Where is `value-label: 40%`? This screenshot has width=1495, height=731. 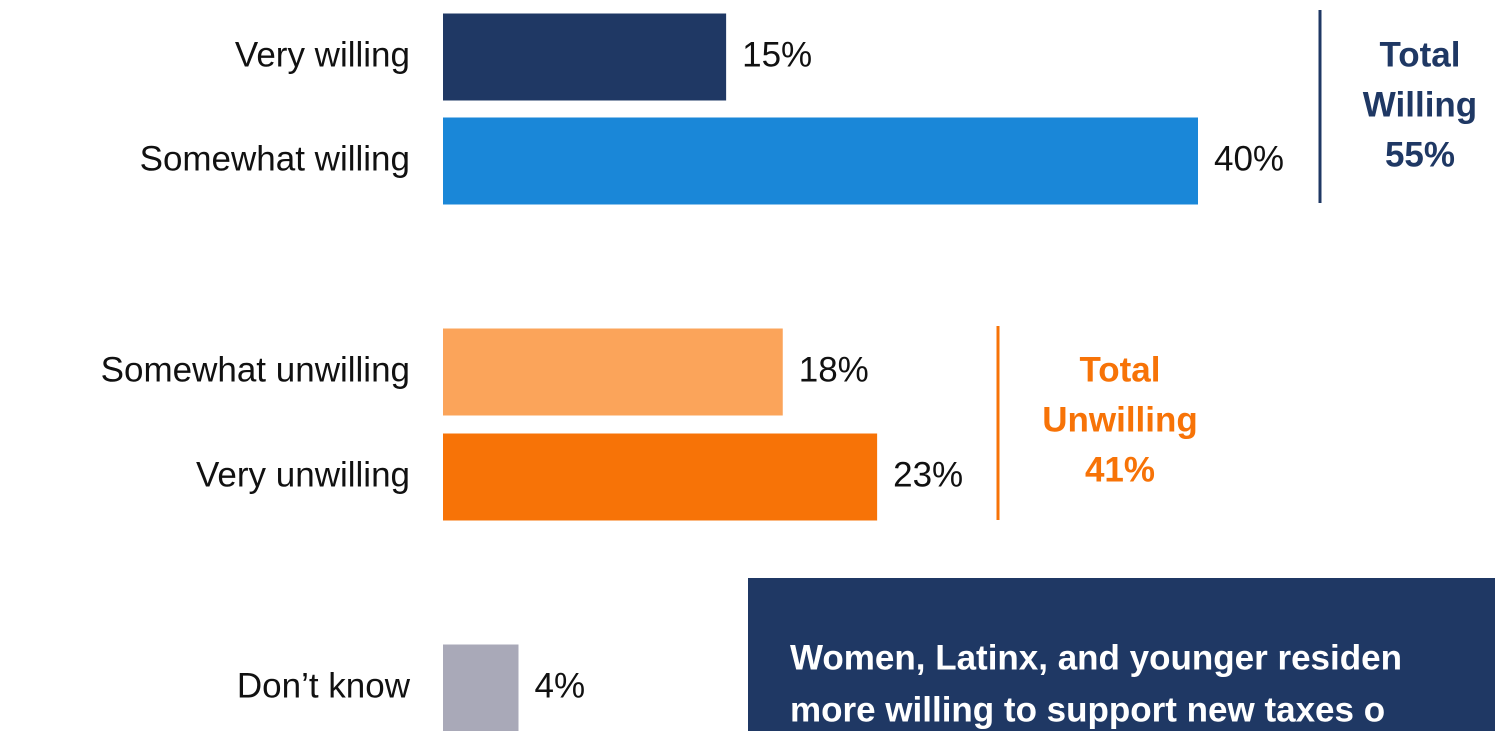 value-label: 40% is located at coordinates (1249, 158).